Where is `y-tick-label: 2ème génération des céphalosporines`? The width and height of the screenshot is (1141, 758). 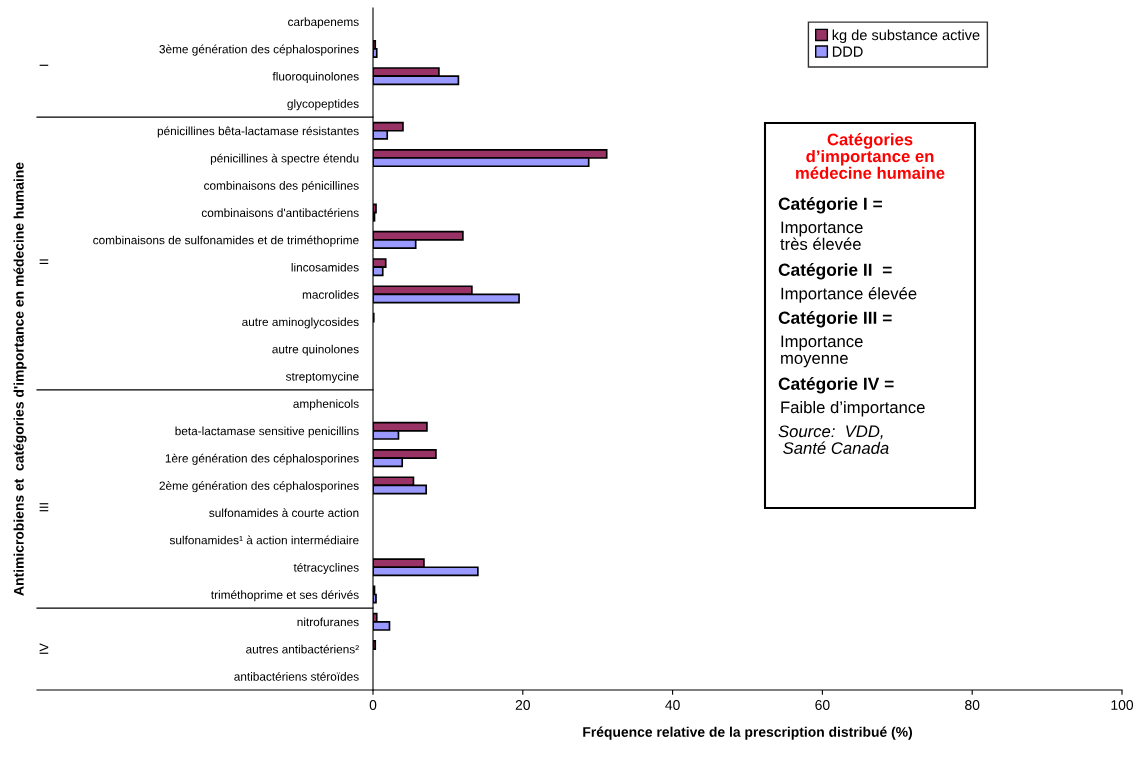 y-tick-label: 2ème génération des céphalosporines is located at coordinates (259, 487).